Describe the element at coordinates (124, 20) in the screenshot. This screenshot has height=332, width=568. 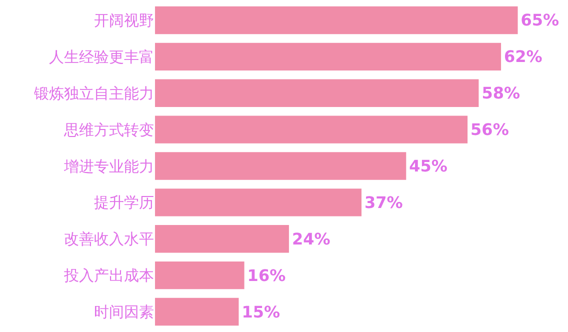
I see `y-tick-label: 开阔视野` at that location.